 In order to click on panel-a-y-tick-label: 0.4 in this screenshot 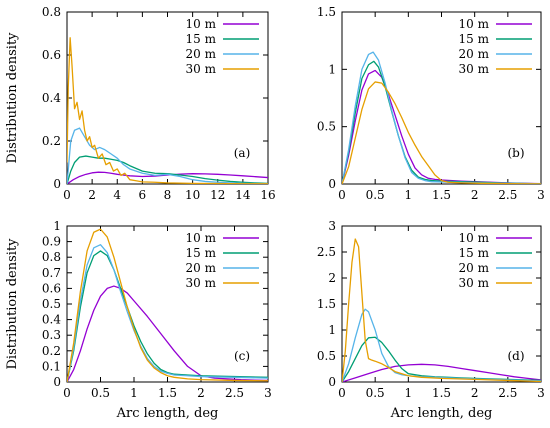, I will do `click(51, 98)`.